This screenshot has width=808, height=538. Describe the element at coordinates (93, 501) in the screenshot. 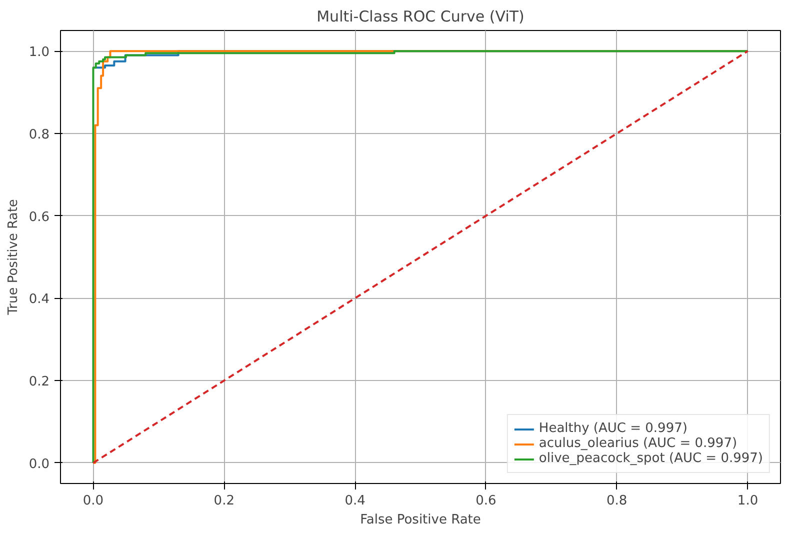

I see `x-tick-label: 0.0` at that location.